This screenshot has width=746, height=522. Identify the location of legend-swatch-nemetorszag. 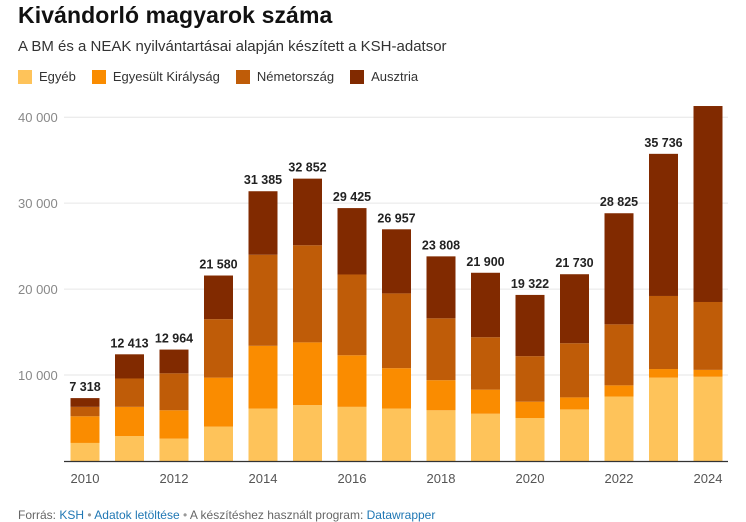
(242, 76).